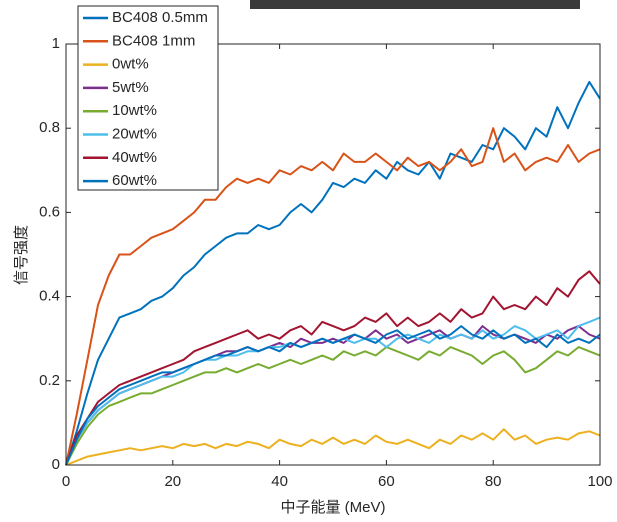  What do you see at coordinates (56, 464) in the screenshot?
I see `y-tick-label: 0` at bounding box center [56, 464].